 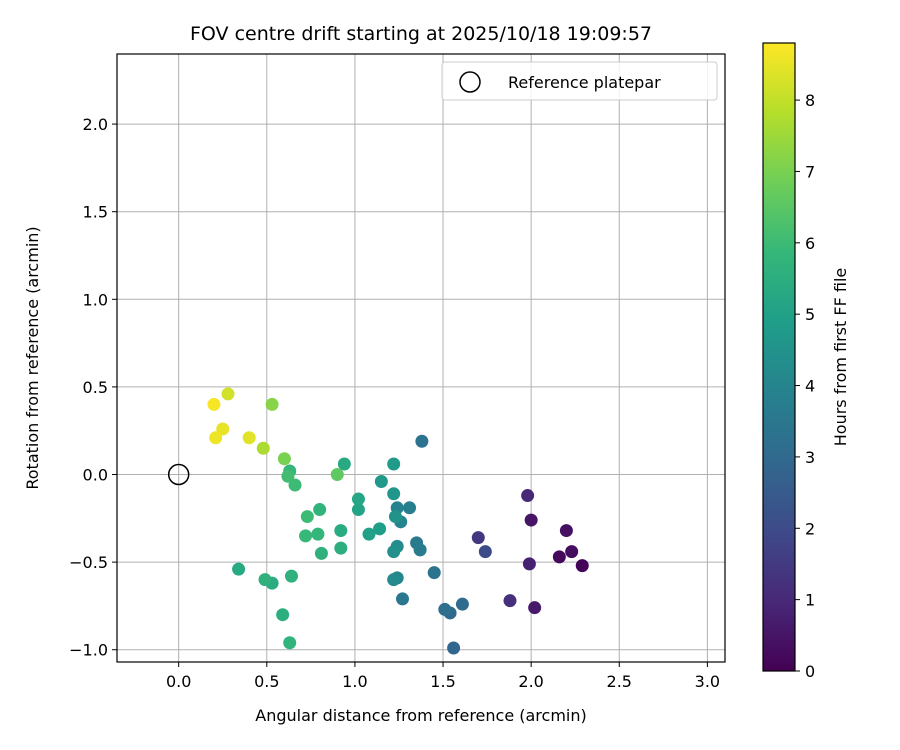 I want to click on colorbar-label: Hours from first FF file, so click(x=840, y=357).